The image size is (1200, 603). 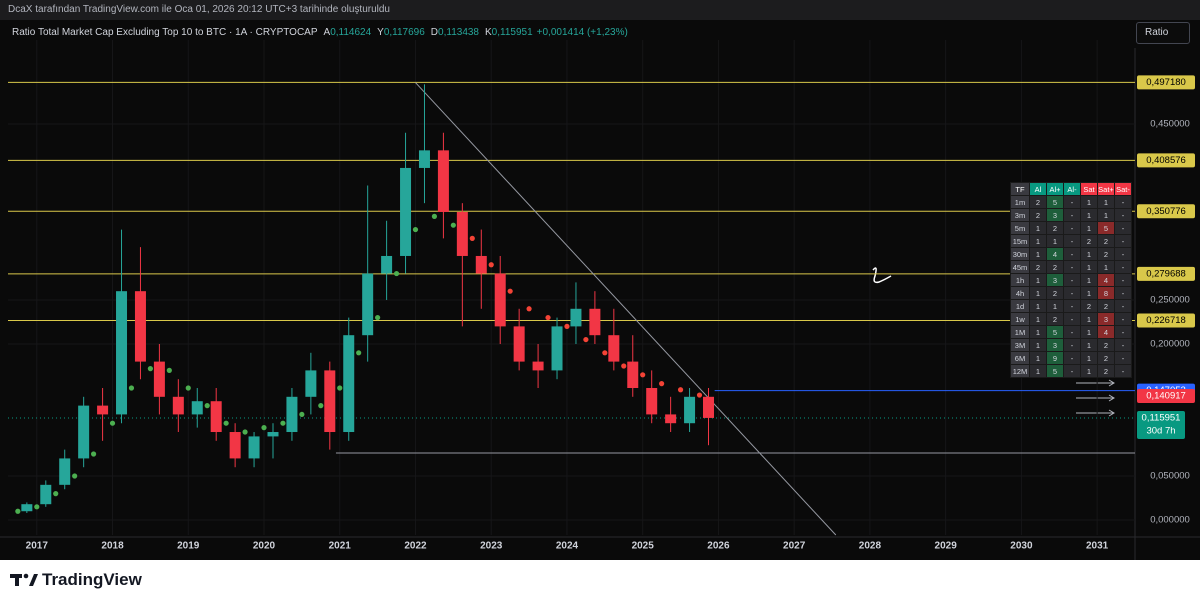 I want to click on table-cell: 5m, so click(x=1020, y=228).